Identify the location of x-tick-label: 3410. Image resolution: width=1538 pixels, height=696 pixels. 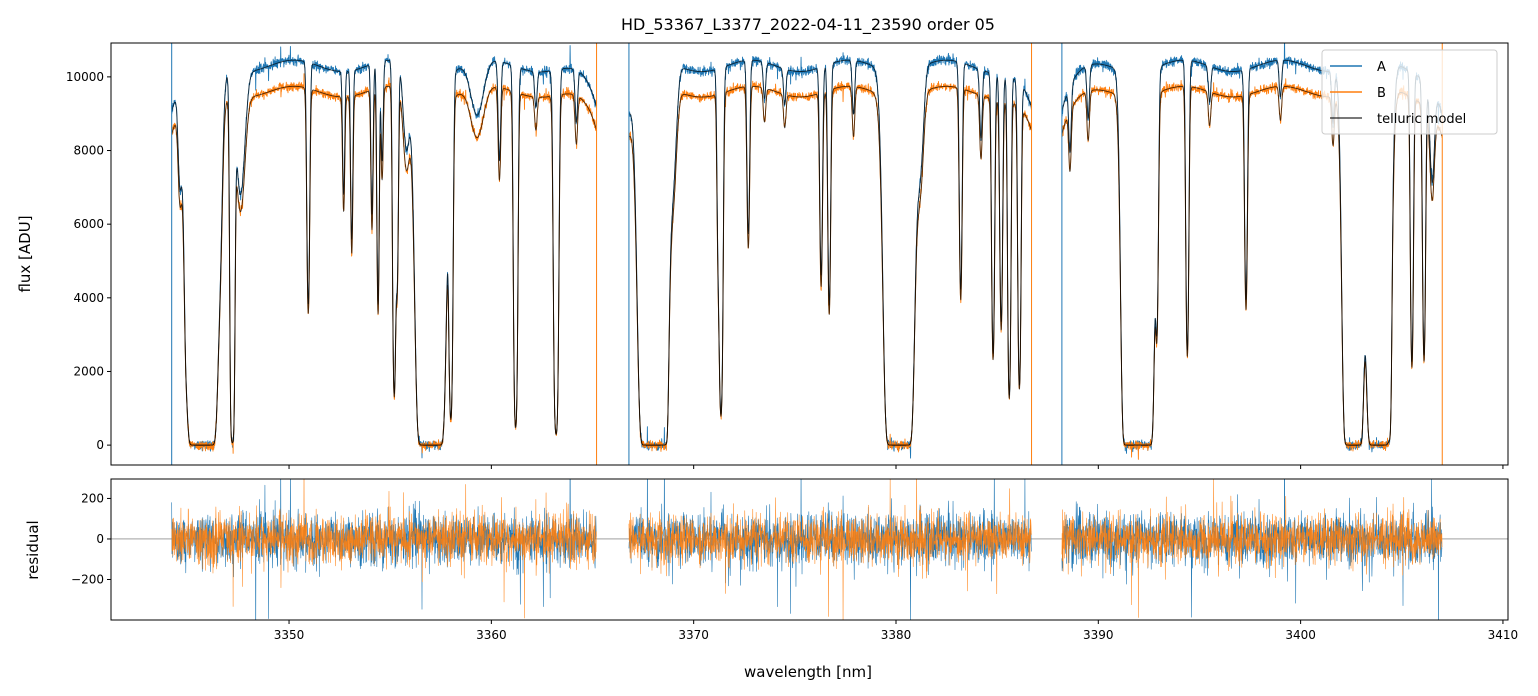
(1503, 635).